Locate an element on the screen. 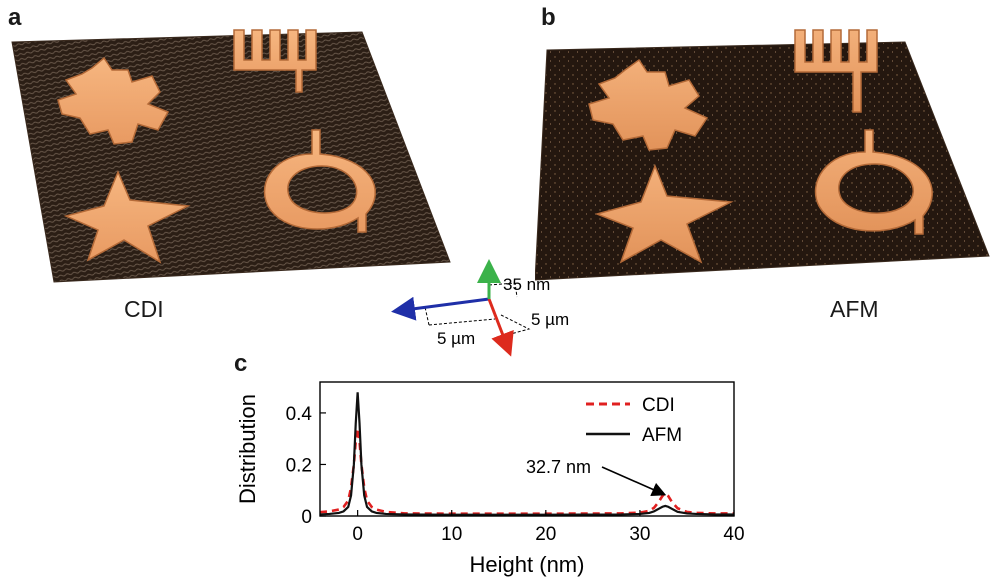 Image resolution: width=999 pixels, height=588 pixels. afm-comb-feature is located at coordinates (836, 71).